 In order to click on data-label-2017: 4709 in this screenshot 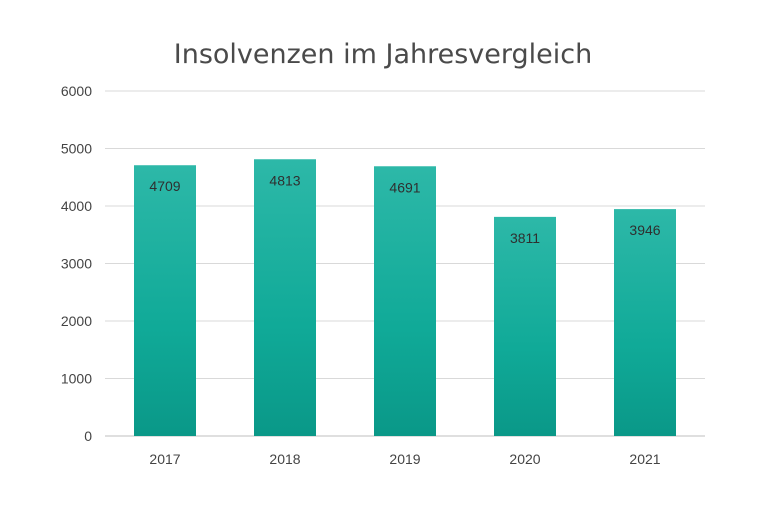, I will do `click(164, 186)`.